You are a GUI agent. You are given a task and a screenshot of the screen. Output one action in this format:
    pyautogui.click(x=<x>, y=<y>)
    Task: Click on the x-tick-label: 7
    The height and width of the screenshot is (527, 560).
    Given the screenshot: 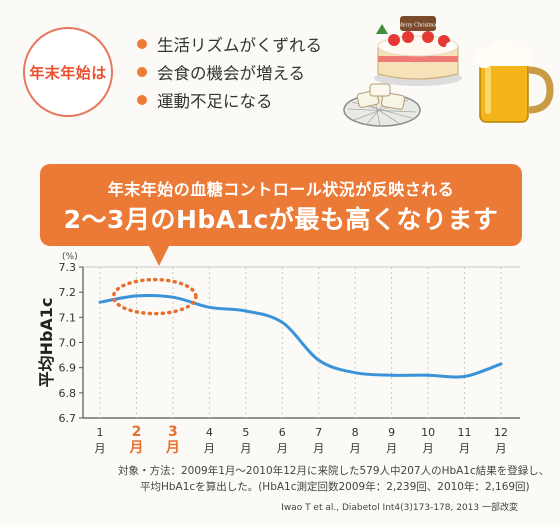 What is the action you would take?
    pyautogui.click(x=318, y=432)
    